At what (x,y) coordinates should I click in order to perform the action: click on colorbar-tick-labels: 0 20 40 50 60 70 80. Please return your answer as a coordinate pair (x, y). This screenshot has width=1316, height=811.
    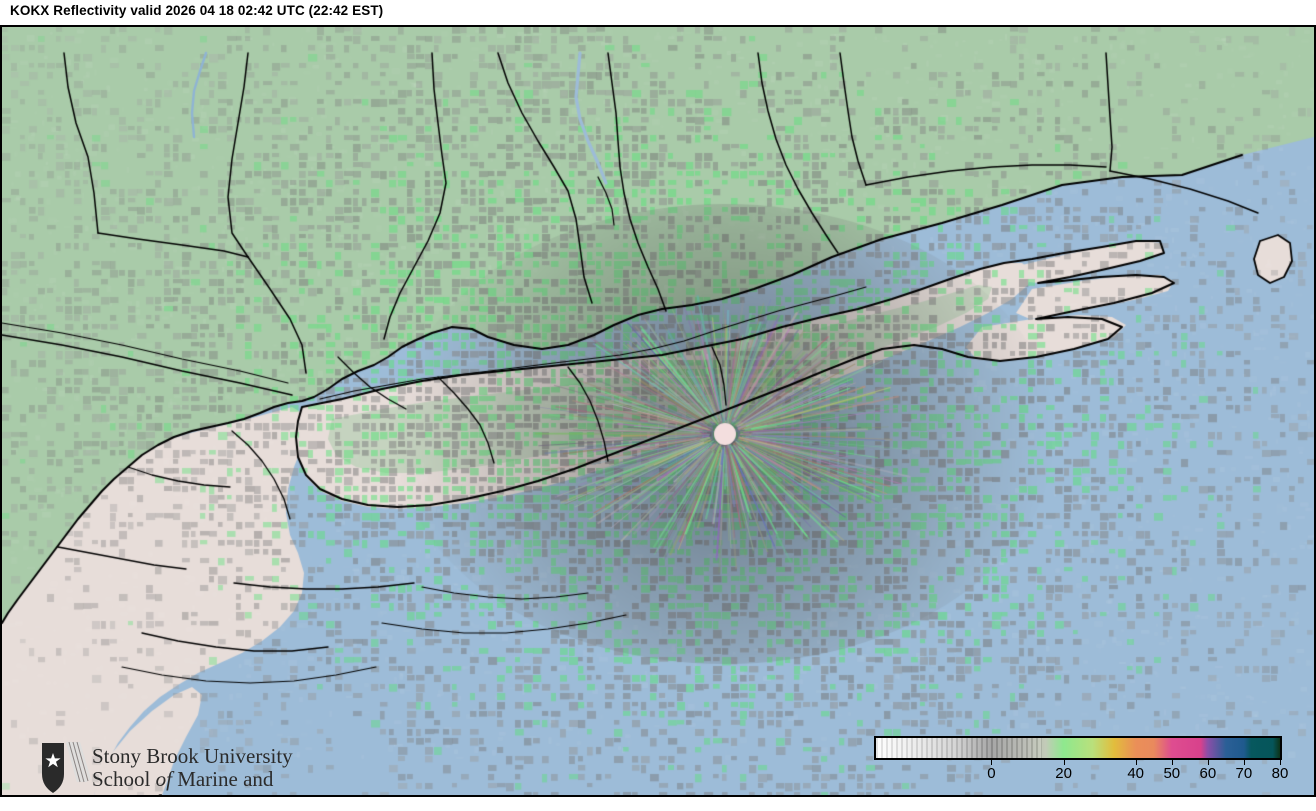
    Looking at the image, I should click on (1081, 775).